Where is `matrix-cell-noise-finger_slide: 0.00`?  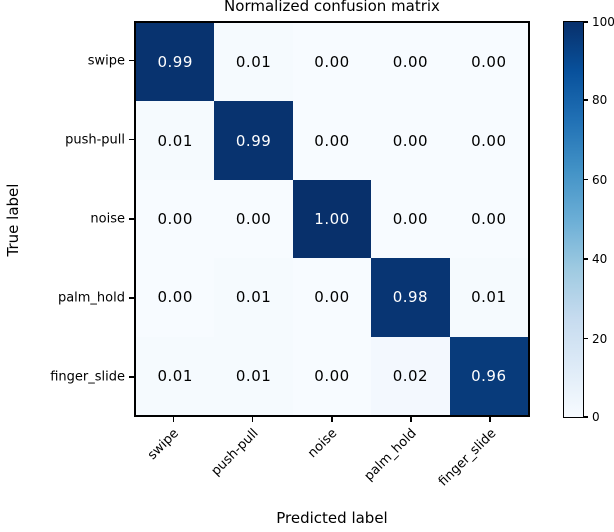
matrix-cell-noise-finger_slide: 0.00 is located at coordinates (488, 219).